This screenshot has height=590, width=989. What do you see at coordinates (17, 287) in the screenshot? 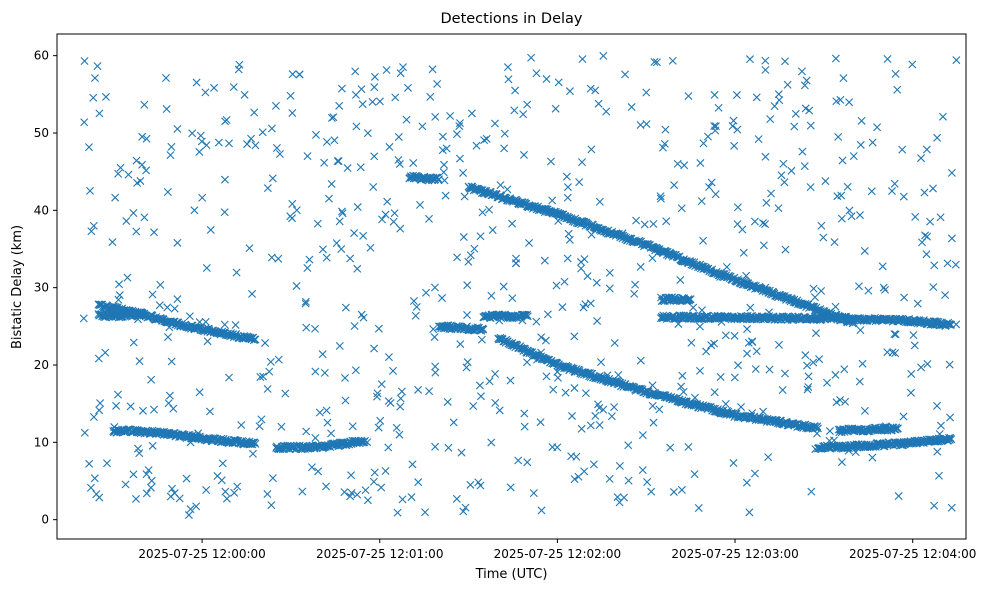
I see `y-axis-label: Bistatic Delay (km)` at bounding box center [17, 287].